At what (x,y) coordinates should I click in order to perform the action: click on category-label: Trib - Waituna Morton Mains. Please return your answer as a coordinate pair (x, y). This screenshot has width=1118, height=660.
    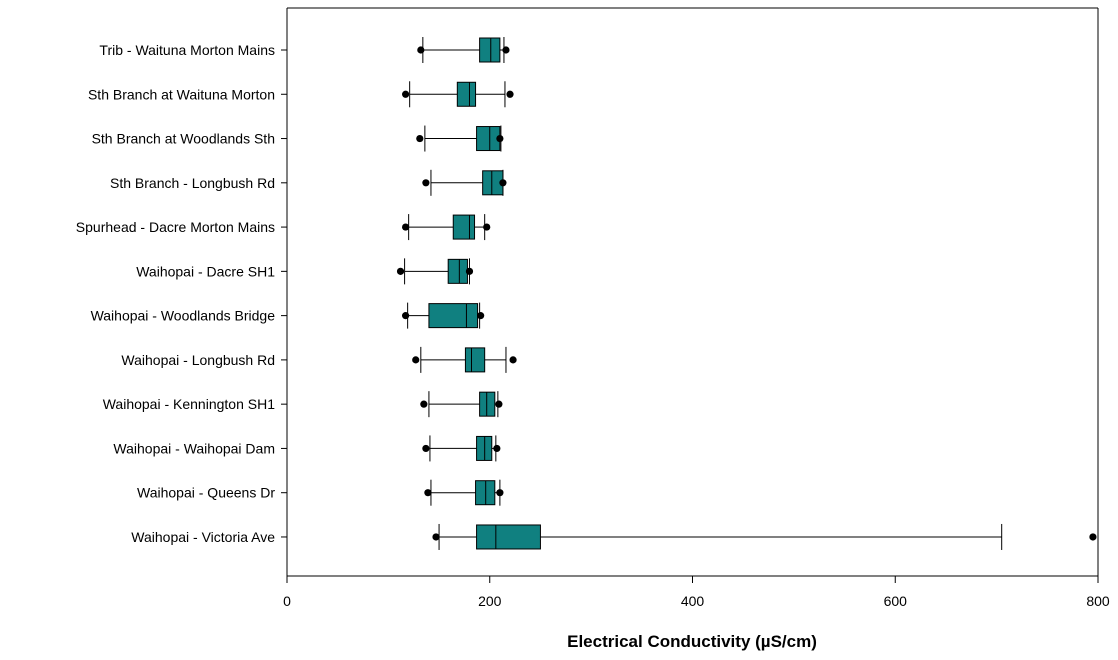
    Looking at the image, I should click on (187, 50).